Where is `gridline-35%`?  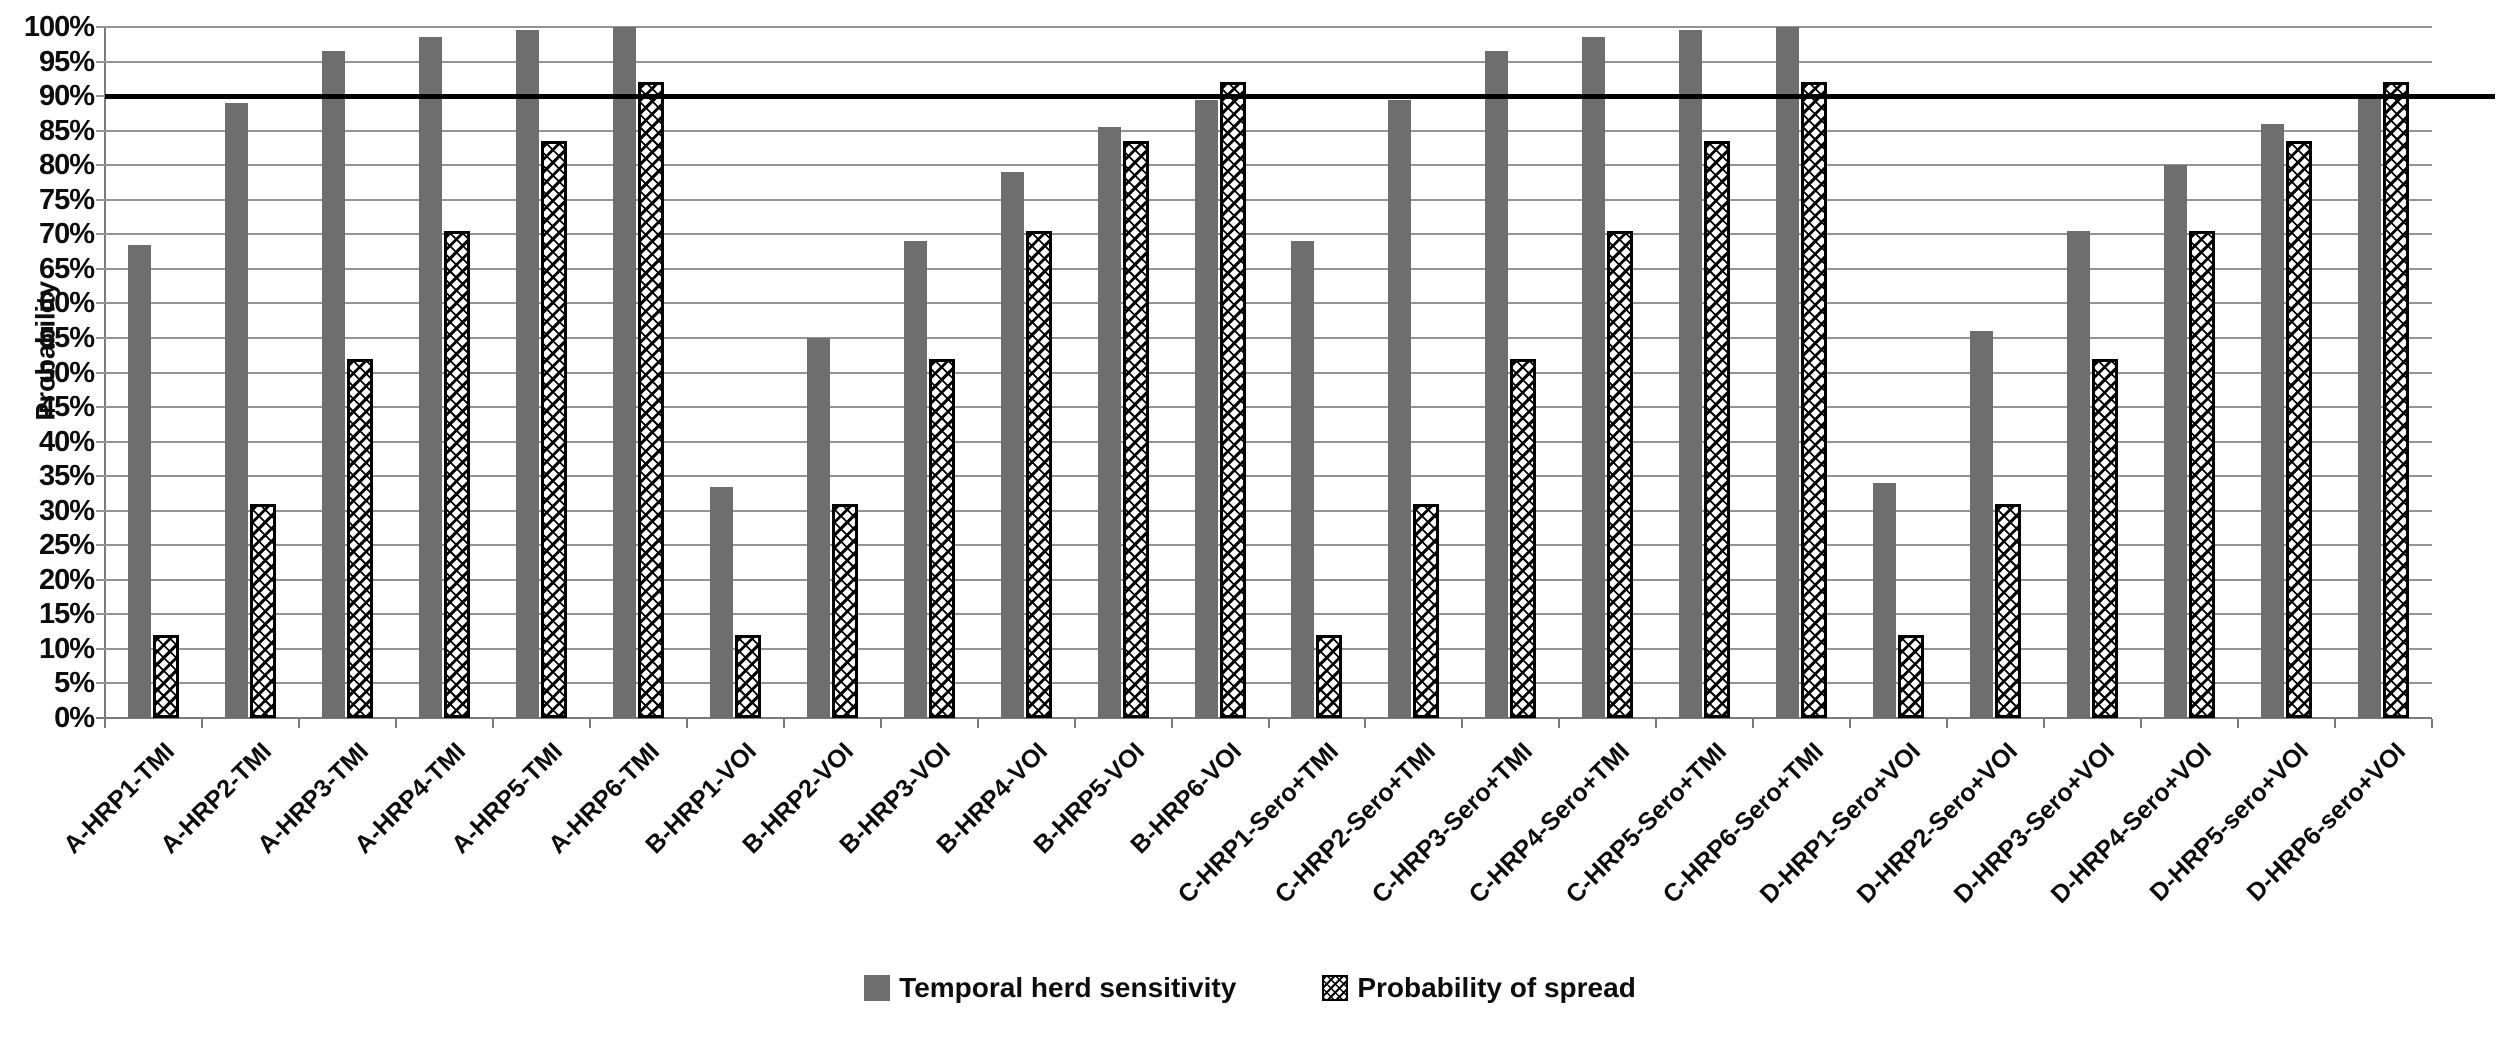
gridline-35% is located at coordinates (1264, 476).